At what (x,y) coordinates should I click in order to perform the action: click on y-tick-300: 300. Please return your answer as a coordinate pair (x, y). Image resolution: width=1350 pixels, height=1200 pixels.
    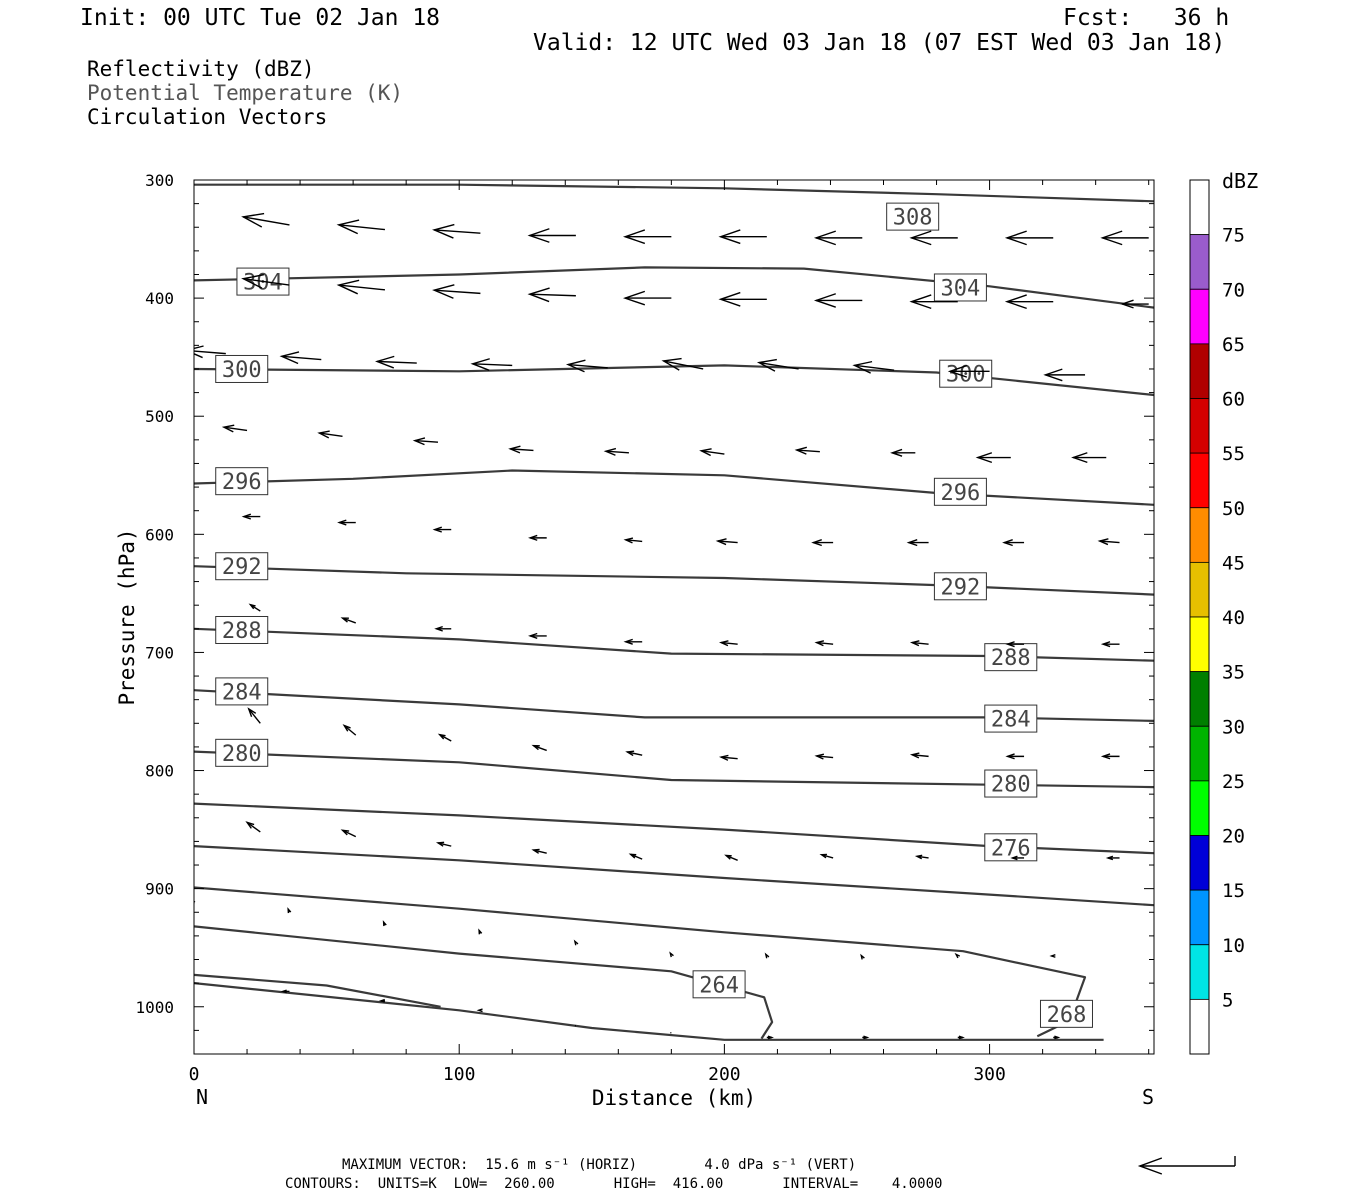
    Looking at the image, I should click on (159, 180).